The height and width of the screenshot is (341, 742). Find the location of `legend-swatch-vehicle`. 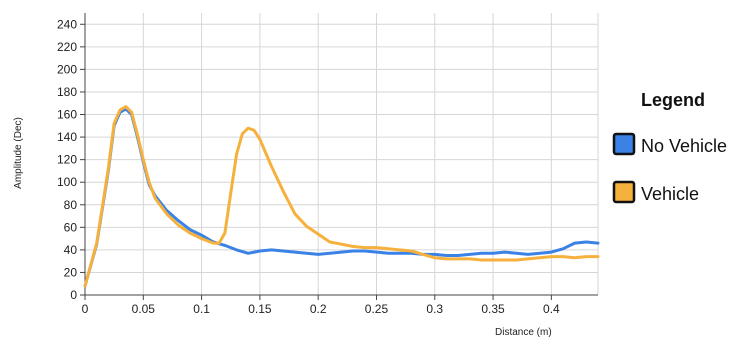

legend-swatch-vehicle is located at coordinates (624, 192).